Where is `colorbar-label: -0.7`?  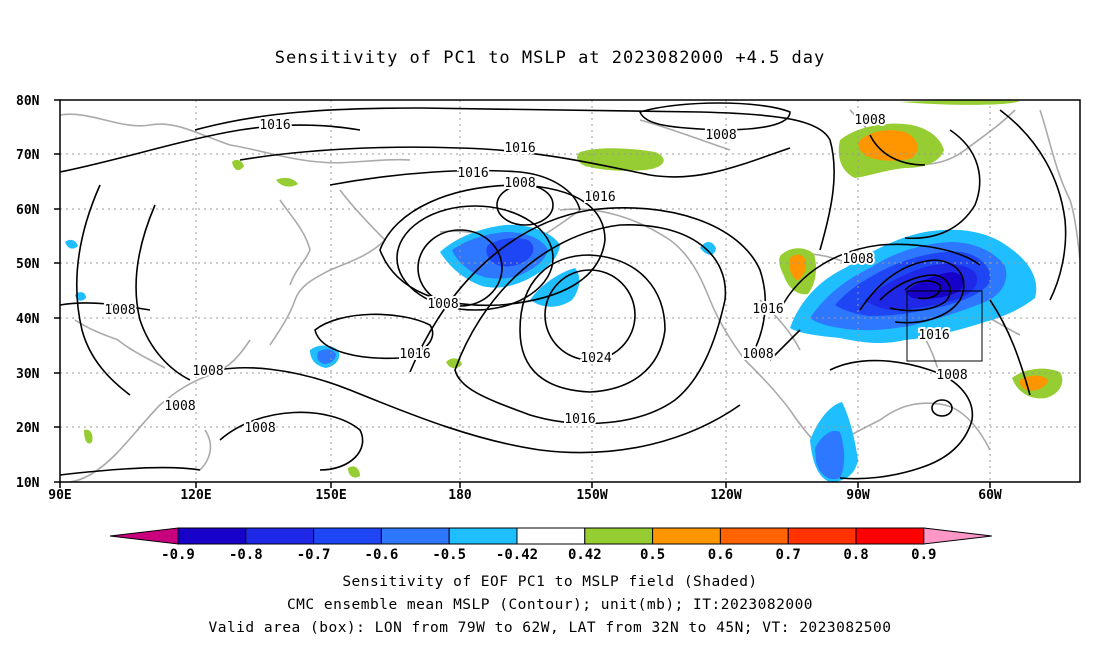
colorbar-label: -0.7 is located at coordinates (314, 555).